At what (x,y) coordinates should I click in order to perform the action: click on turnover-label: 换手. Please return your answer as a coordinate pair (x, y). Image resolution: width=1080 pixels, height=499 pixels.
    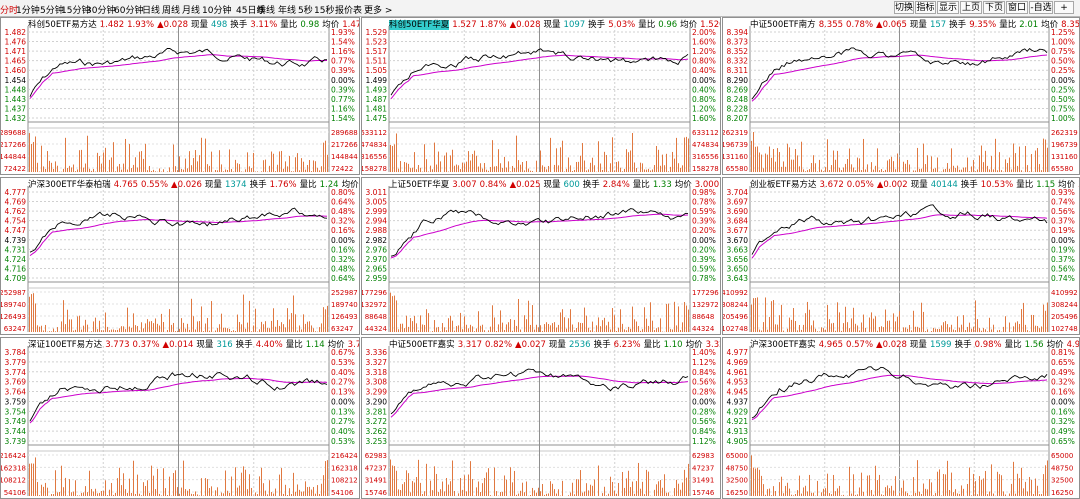
    Looking at the image, I should click on (602, 345).